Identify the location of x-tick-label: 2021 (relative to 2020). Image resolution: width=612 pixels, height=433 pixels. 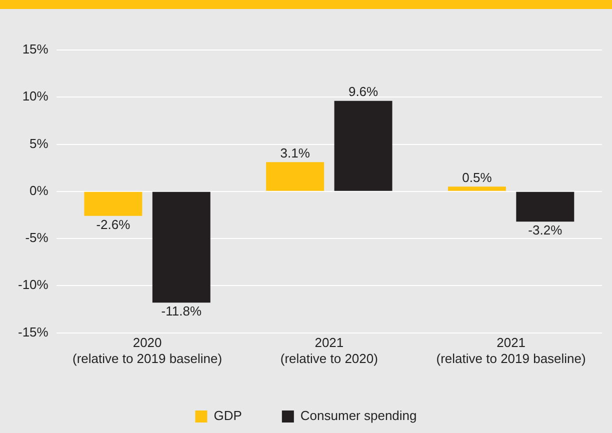
(329, 350).